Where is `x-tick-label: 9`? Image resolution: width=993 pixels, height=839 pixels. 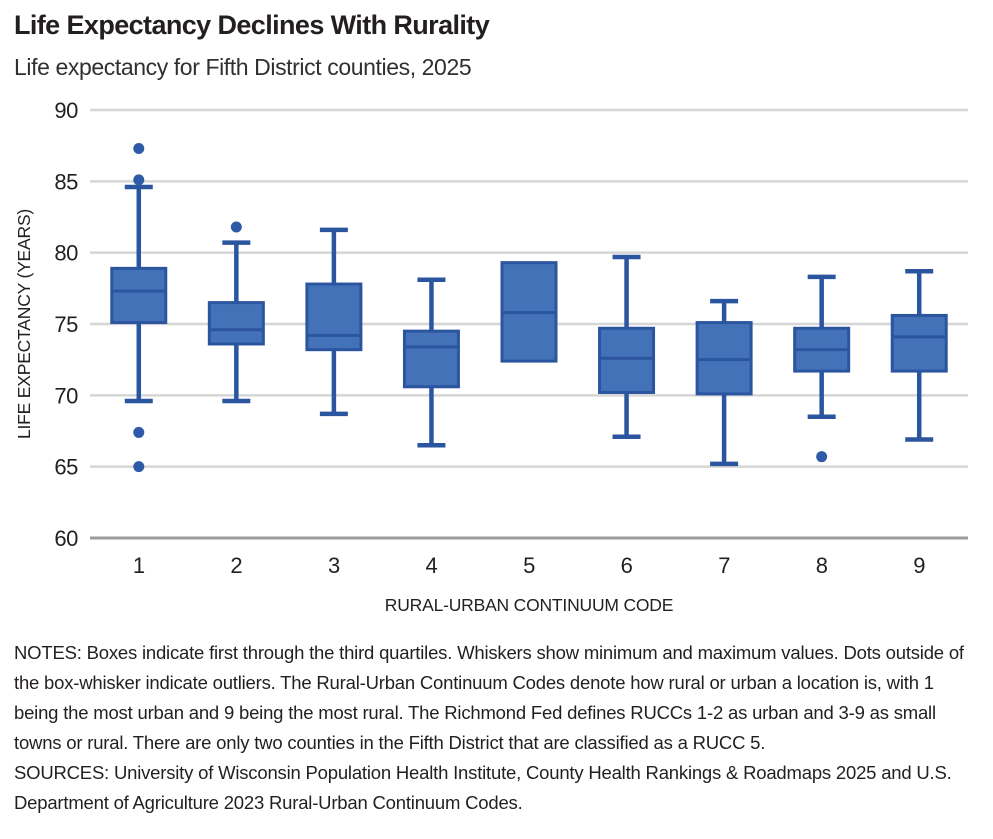
x-tick-label: 9 is located at coordinates (919, 565).